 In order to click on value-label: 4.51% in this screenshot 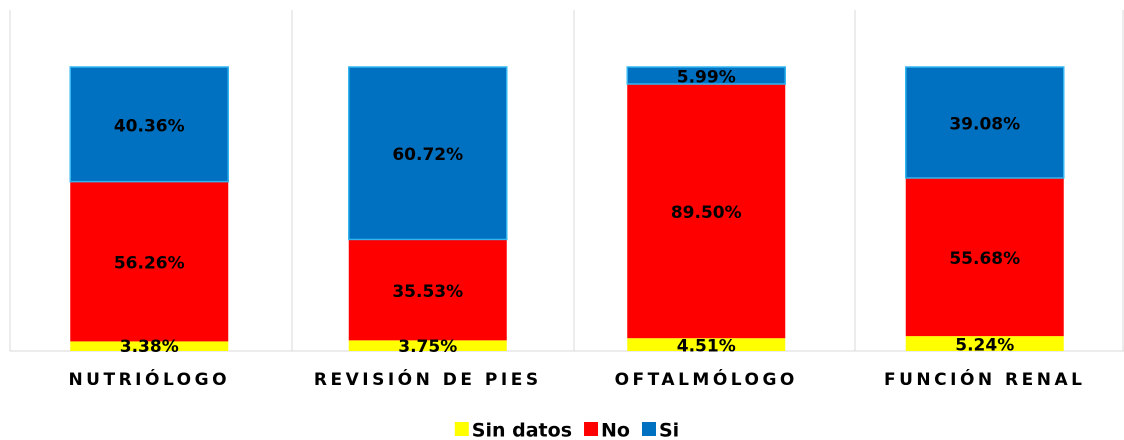, I will do `click(706, 347)`.